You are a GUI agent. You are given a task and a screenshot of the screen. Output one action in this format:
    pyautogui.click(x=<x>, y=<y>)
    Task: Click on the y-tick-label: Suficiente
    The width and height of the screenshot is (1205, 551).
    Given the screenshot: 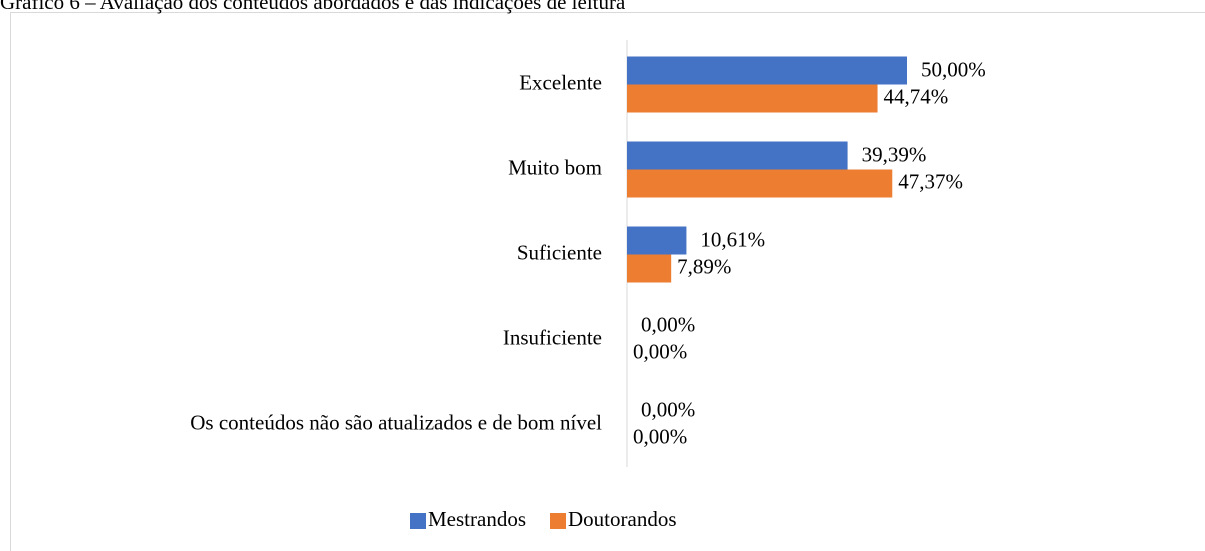 What is the action you would take?
    pyautogui.click(x=559, y=252)
    